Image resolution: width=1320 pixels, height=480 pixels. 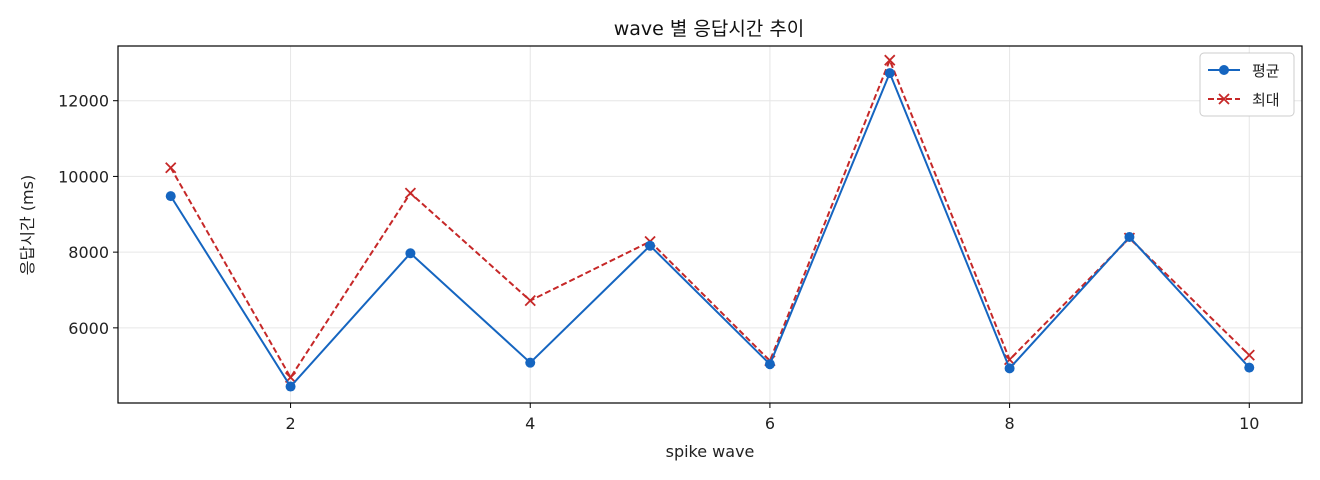 I want to click on legend-label-avg: 평균, so click(x=1266, y=71).